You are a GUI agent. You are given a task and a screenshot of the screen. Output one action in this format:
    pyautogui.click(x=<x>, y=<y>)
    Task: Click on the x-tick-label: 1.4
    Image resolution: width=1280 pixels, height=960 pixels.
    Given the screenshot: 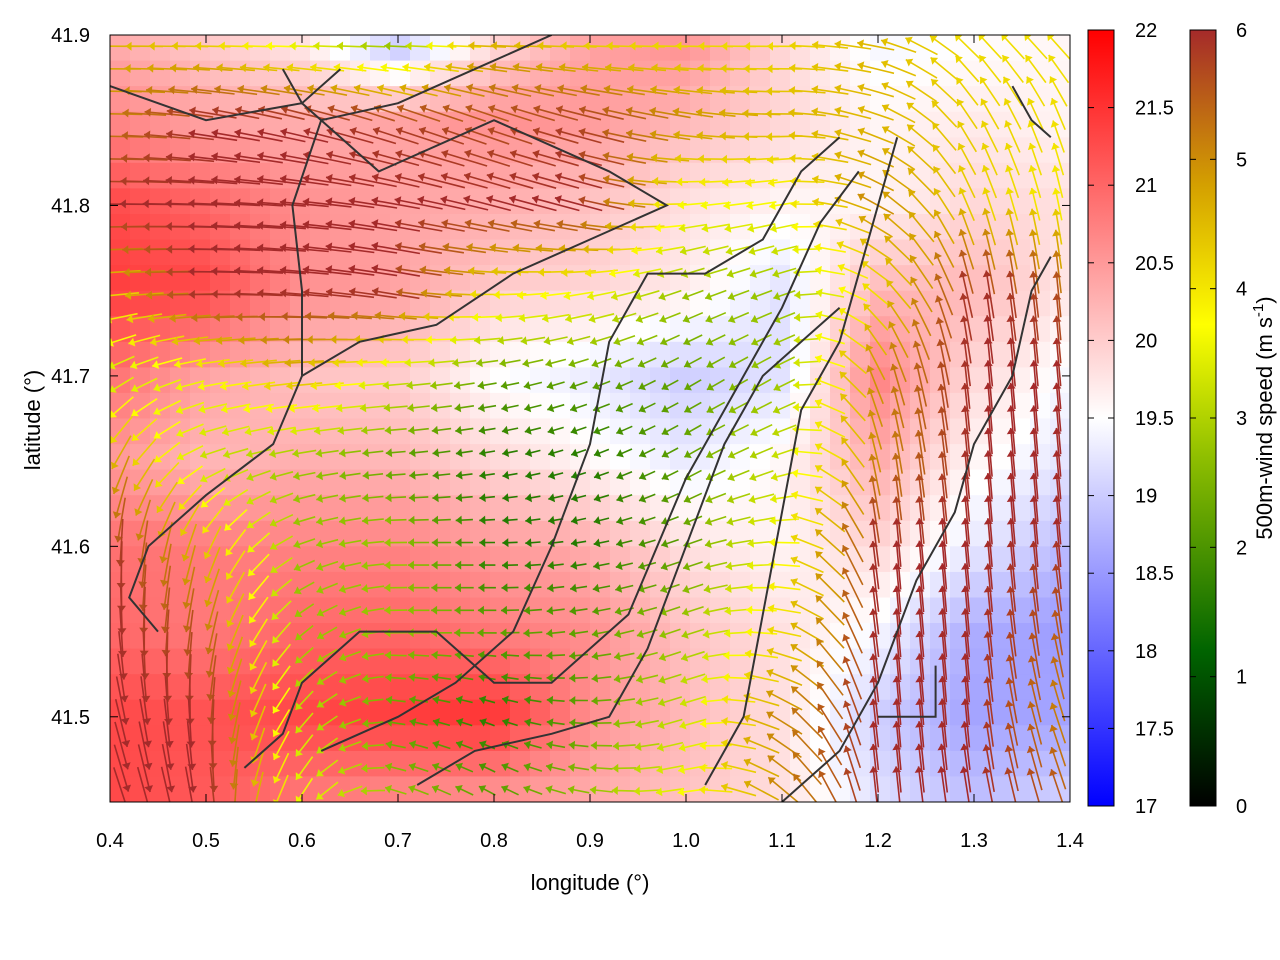 What is the action you would take?
    pyautogui.click(x=1070, y=841)
    